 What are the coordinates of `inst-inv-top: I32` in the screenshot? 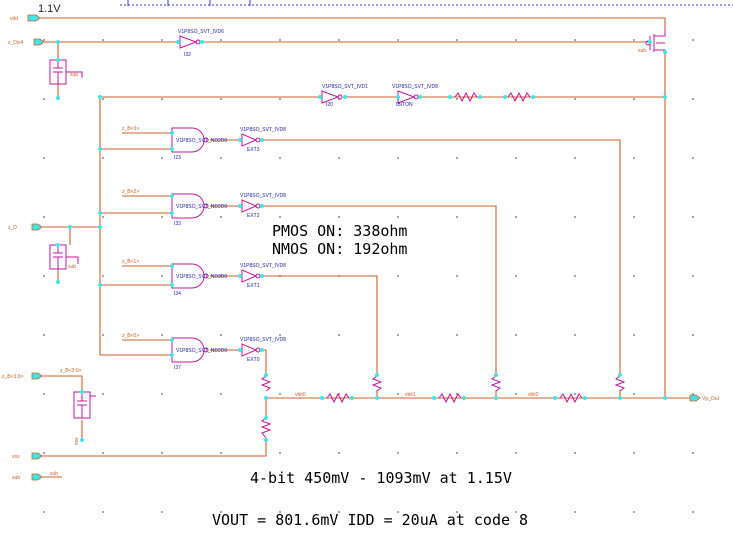 It's located at (187, 55).